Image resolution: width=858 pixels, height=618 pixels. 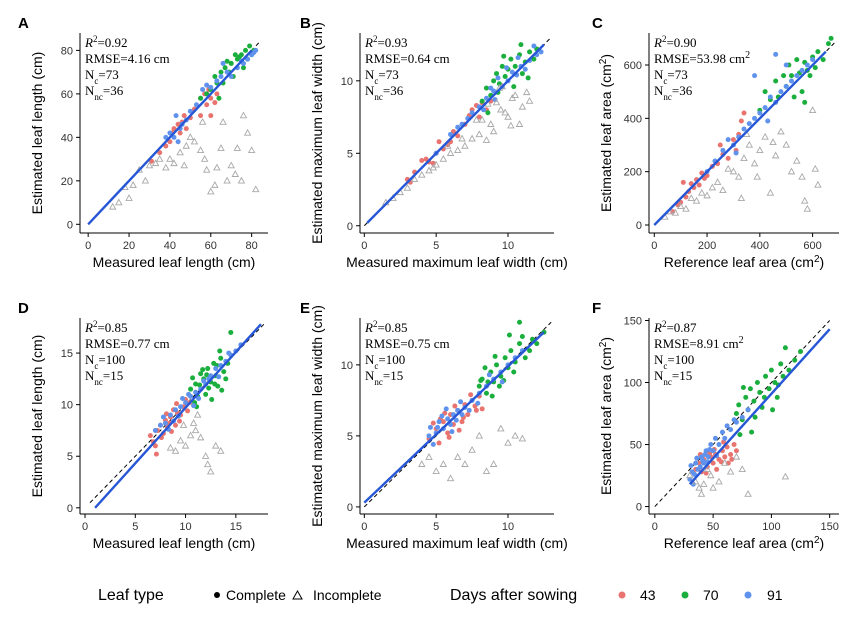 What do you see at coordinates (305, 23) in the screenshot?
I see `panel-b-letter: B` at bounding box center [305, 23].